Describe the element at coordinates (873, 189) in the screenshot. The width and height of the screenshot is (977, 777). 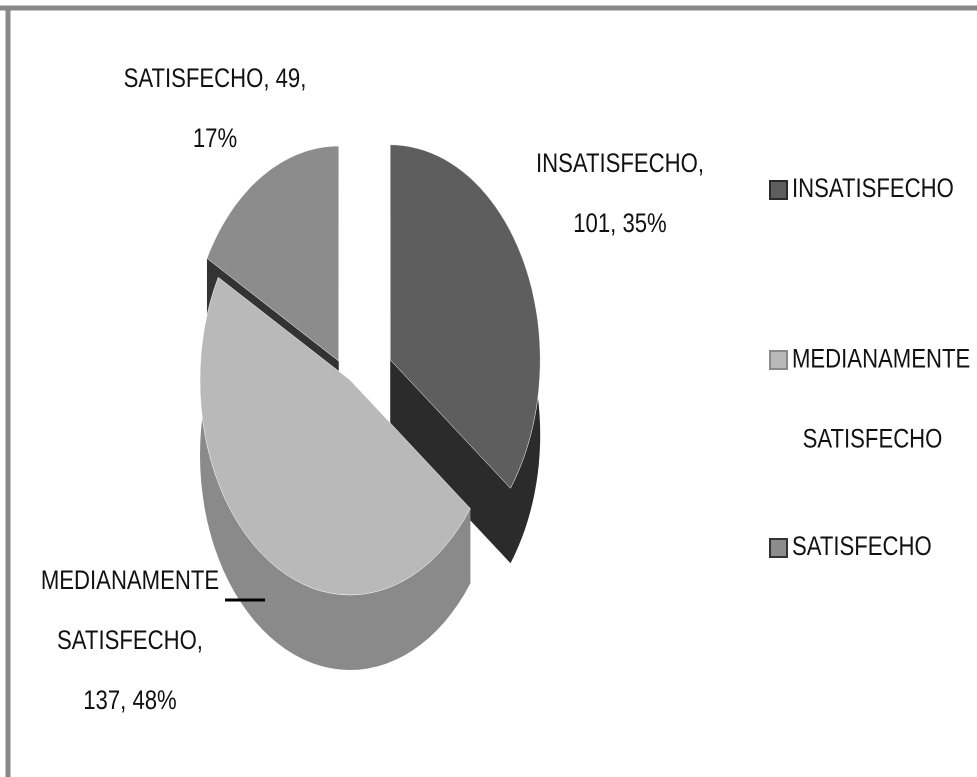
I see `legend-label: INSATISFECHO` at that location.